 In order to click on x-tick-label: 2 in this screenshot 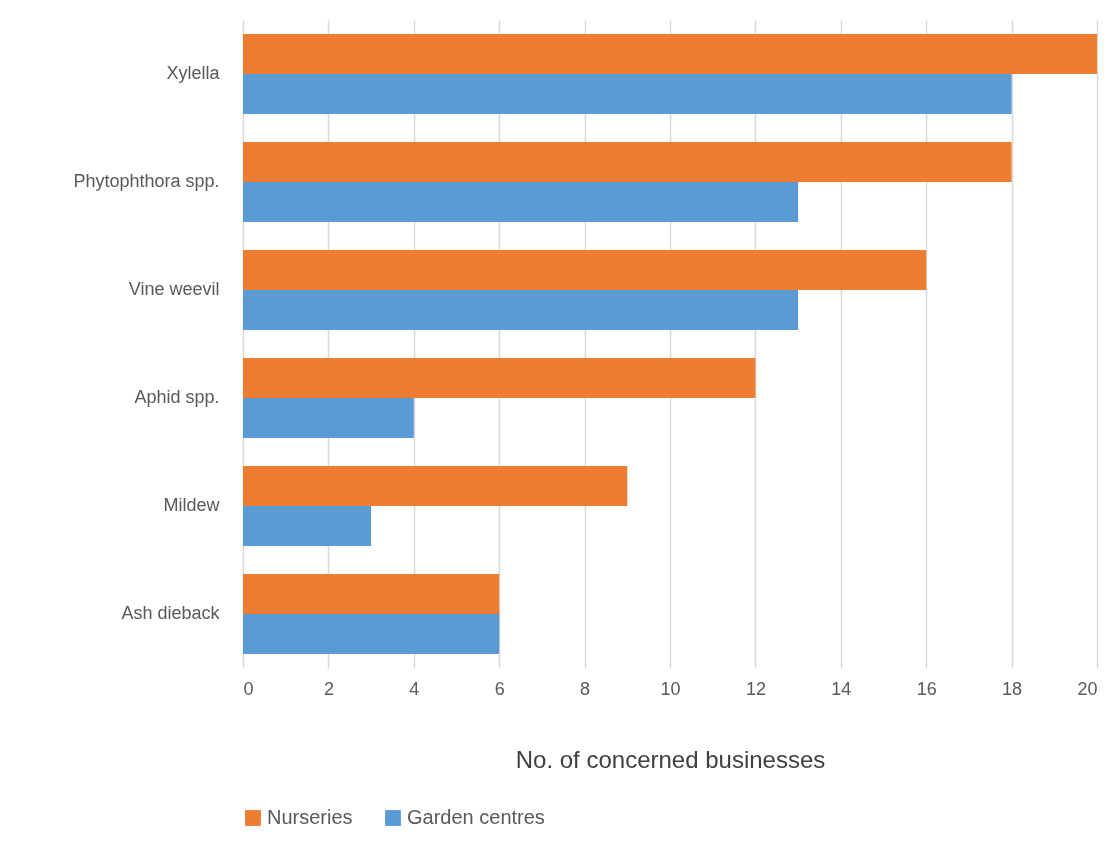, I will do `click(328, 688)`.